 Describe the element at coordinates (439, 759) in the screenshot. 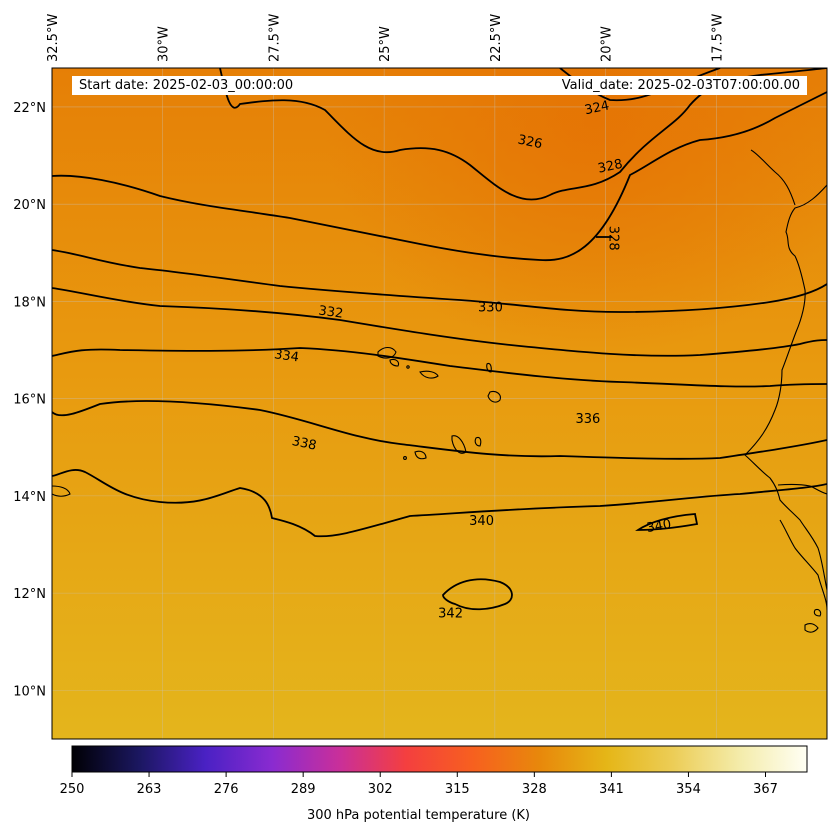

I see `colorbar-gradient` at that location.